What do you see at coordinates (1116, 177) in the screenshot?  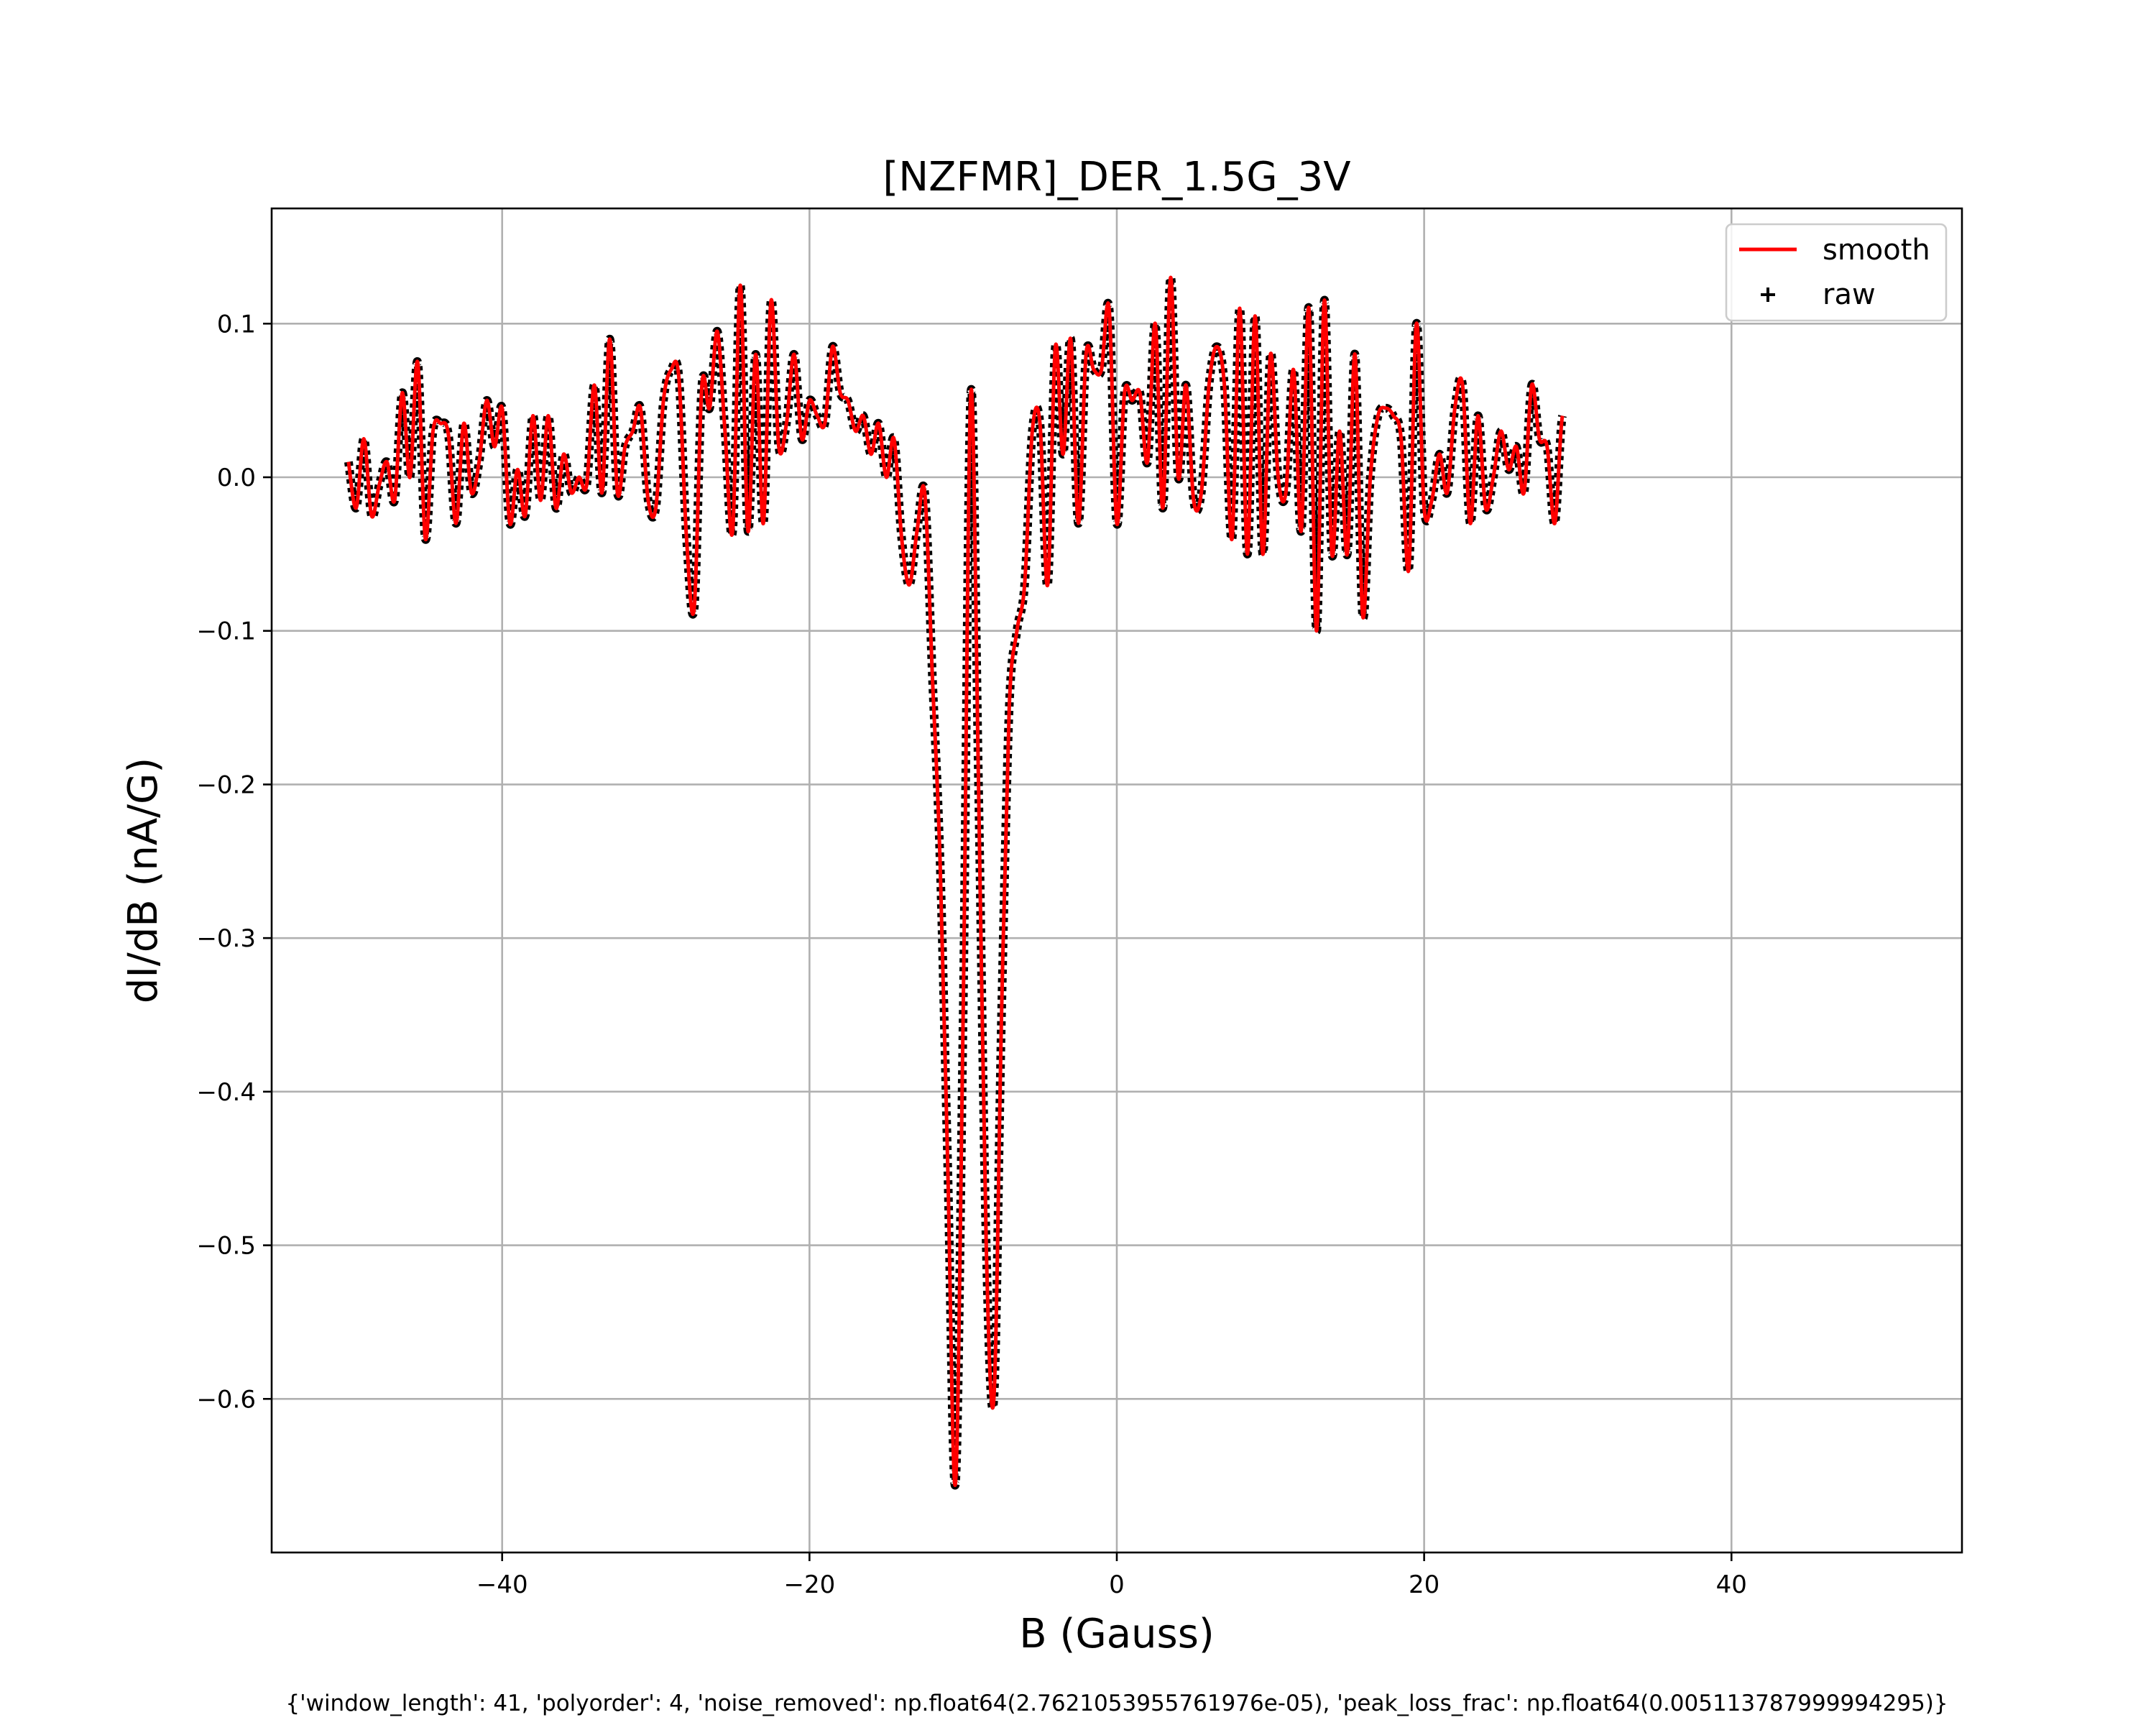 I see `chart-title: [NZFMR]_DER_1.5G_3V` at bounding box center [1116, 177].